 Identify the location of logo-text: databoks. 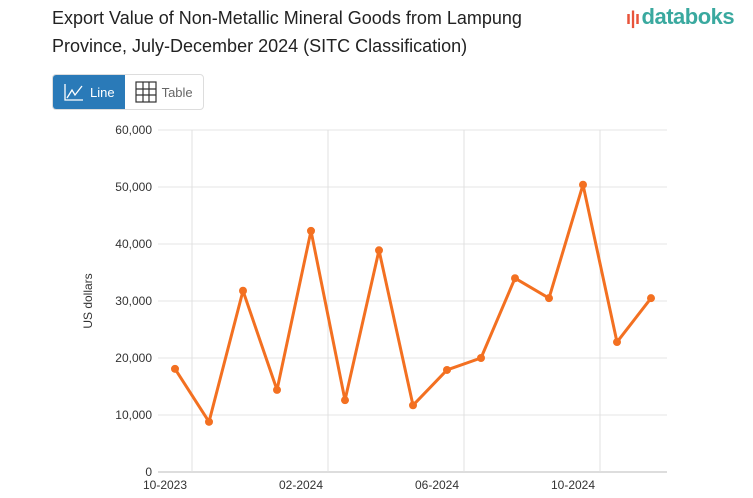
(688, 16).